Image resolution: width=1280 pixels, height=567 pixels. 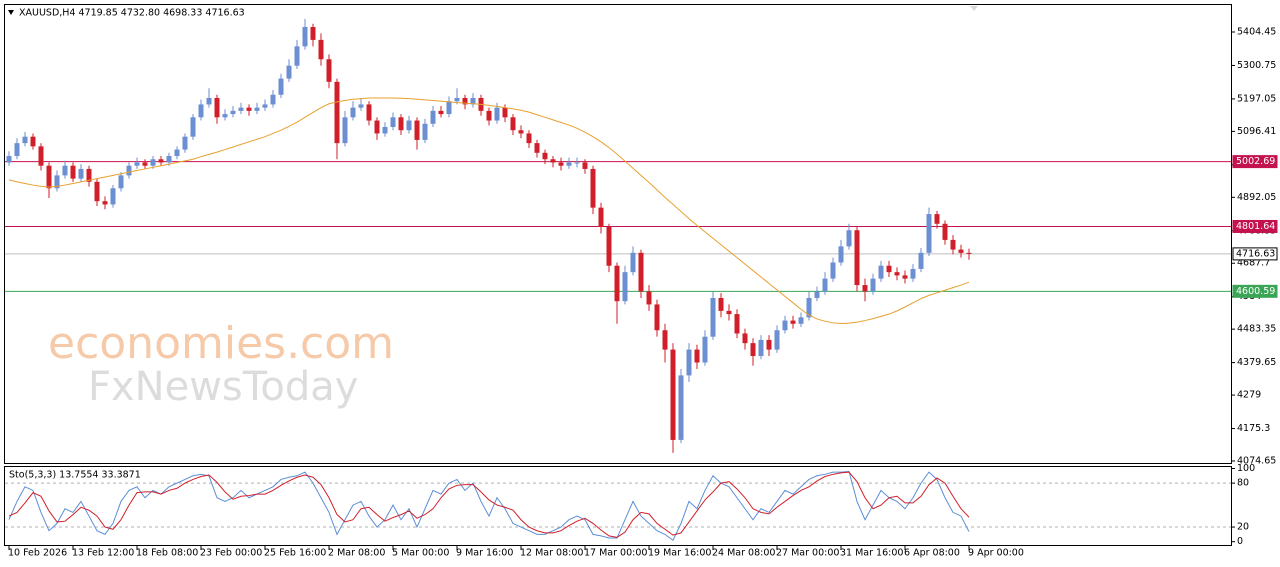 What do you see at coordinates (932, 553) in the screenshot?
I see `x-tick-label: 6 Apr 08:00` at bounding box center [932, 553].